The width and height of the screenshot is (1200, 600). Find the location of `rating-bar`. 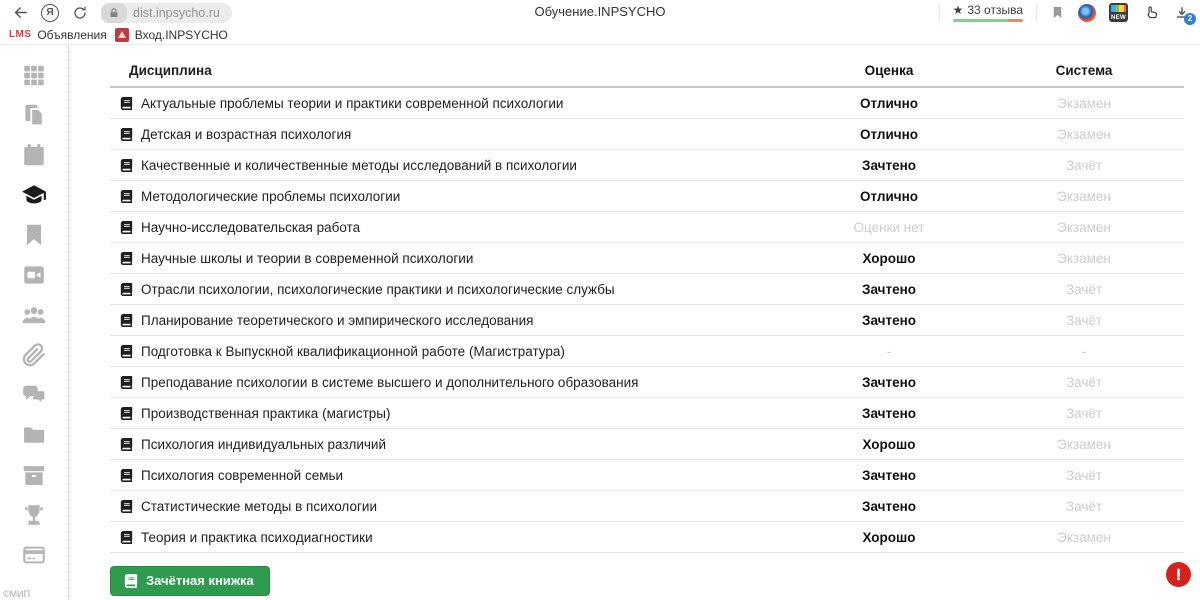

rating-bar is located at coordinates (987, 20).